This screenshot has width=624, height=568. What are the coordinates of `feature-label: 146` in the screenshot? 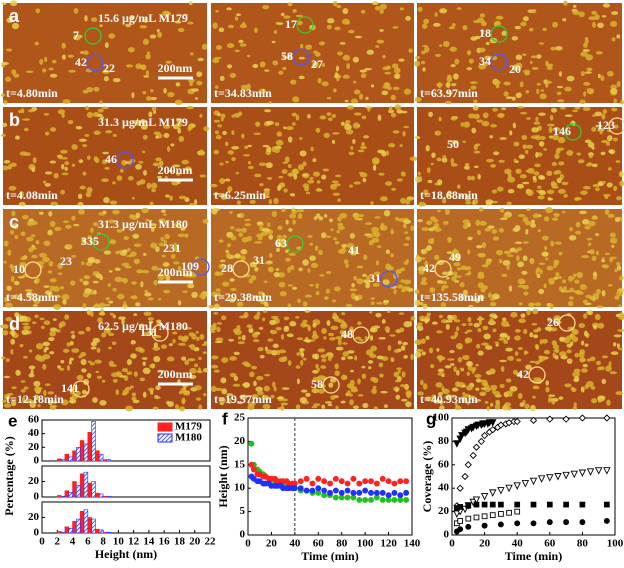 It's located at (562, 131).